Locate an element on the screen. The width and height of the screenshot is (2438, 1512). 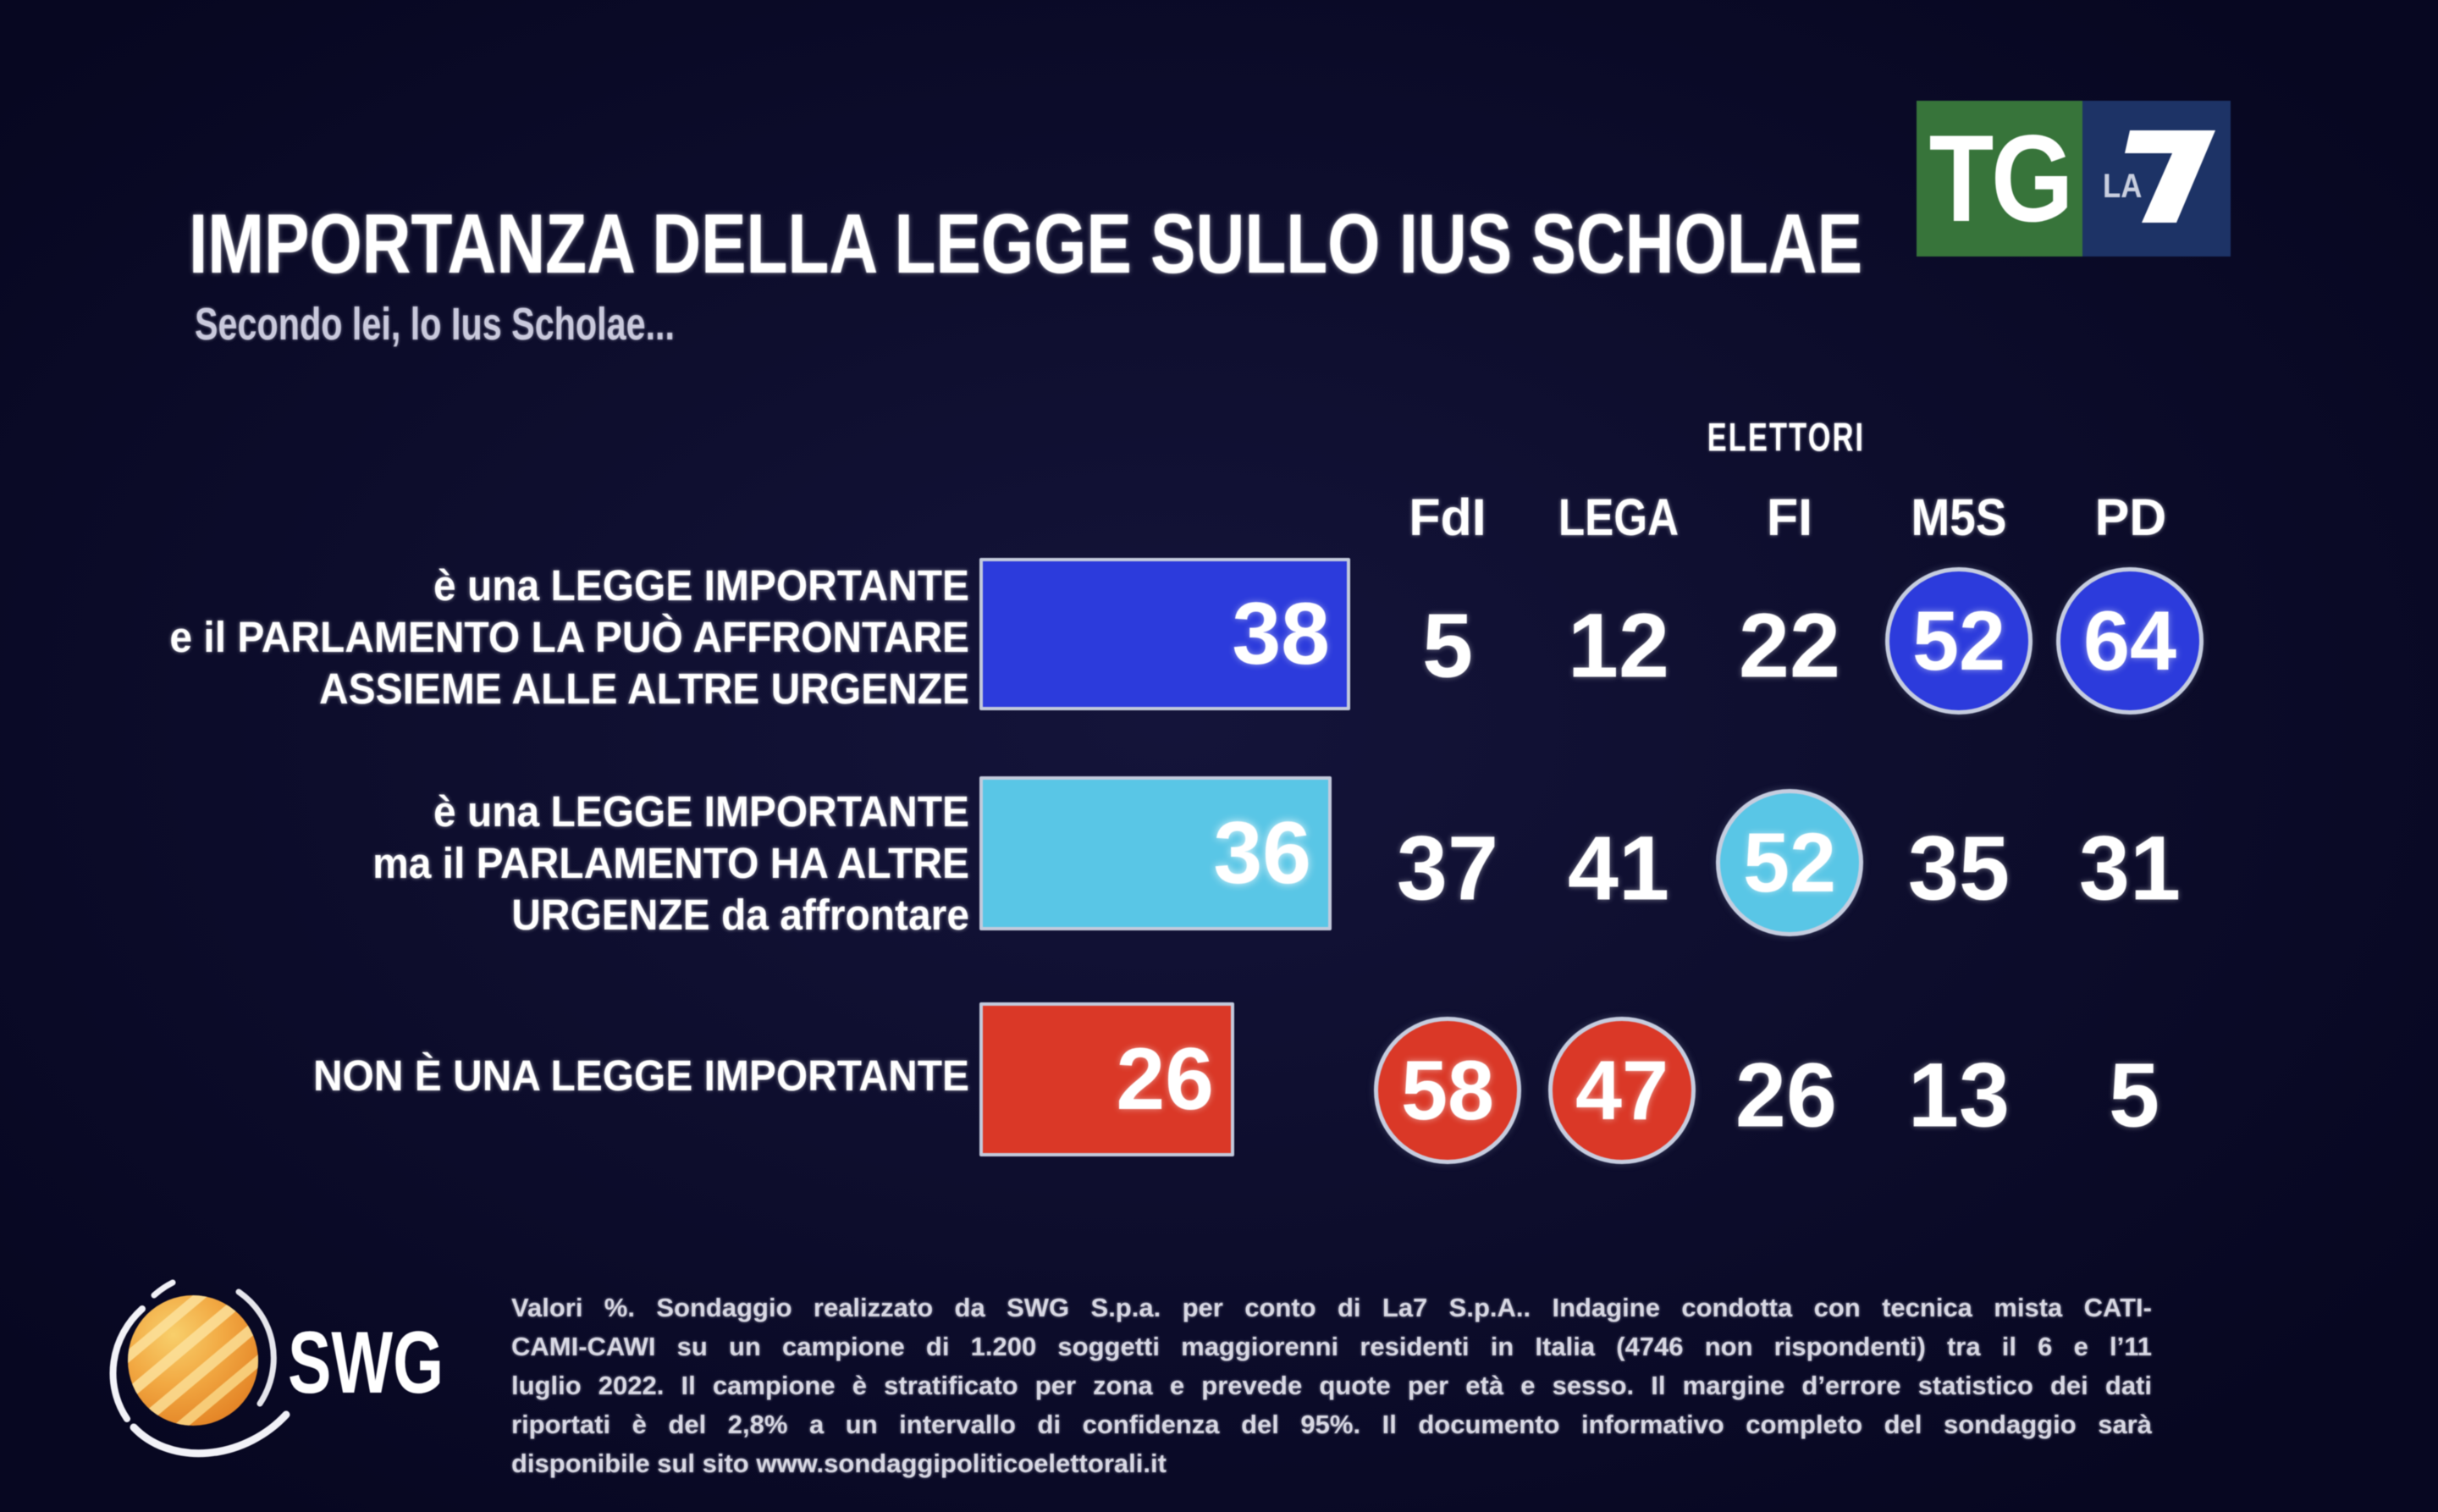
svg-text: SWG is located at coordinates (366, 1363).